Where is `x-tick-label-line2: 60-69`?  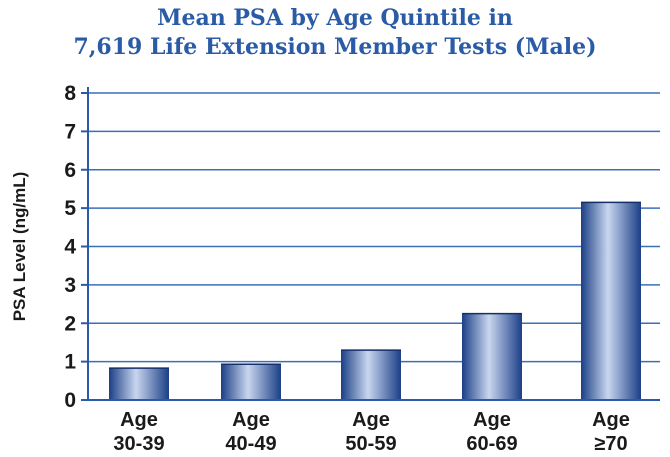 x-tick-label-line2: 60-69 is located at coordinates (491, 444).